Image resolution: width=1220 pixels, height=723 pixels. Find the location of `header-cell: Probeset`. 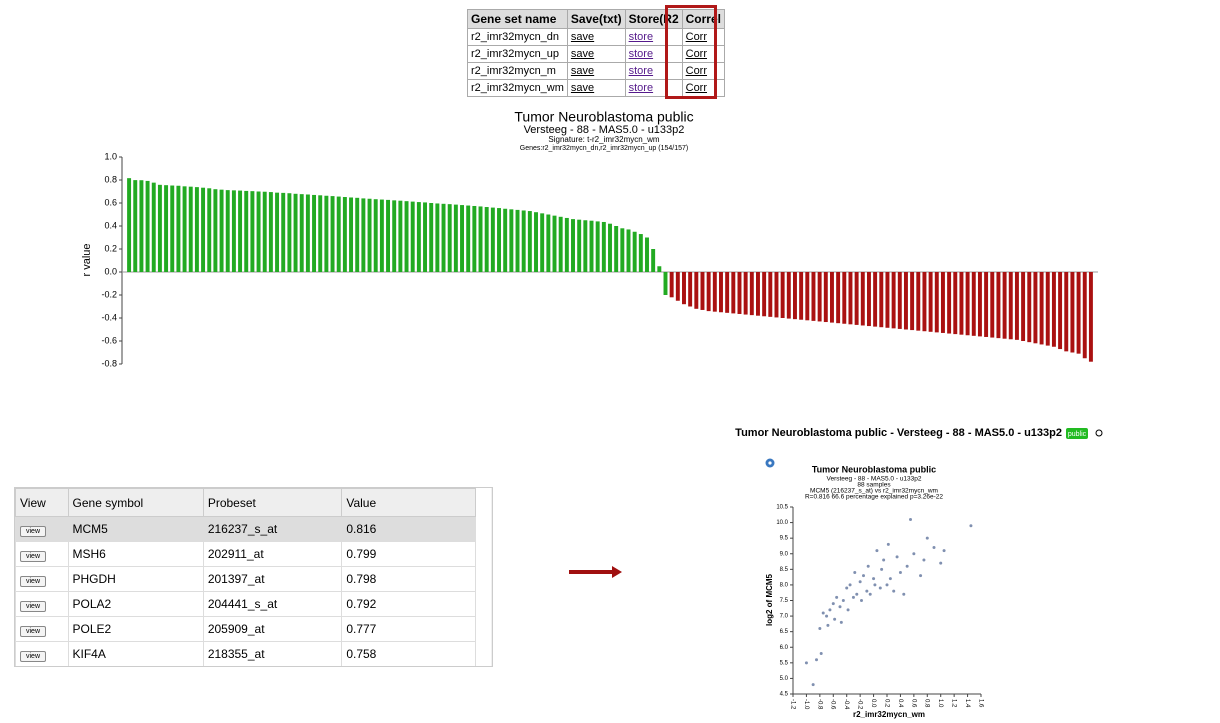

header-cell: Probeset is located at coordinates (272, 502).